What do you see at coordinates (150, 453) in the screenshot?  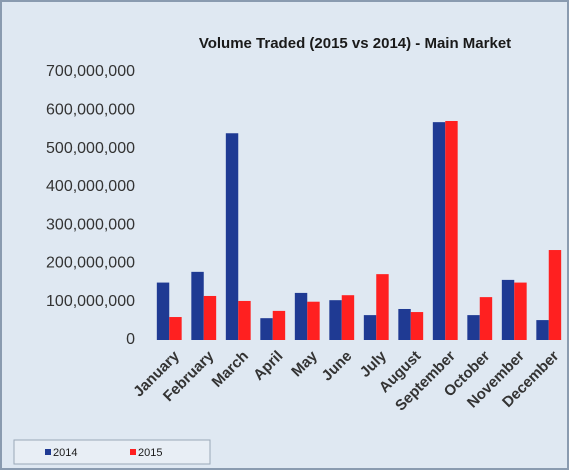 I see `legend-label: 2015` at bounding box center [150, 453].